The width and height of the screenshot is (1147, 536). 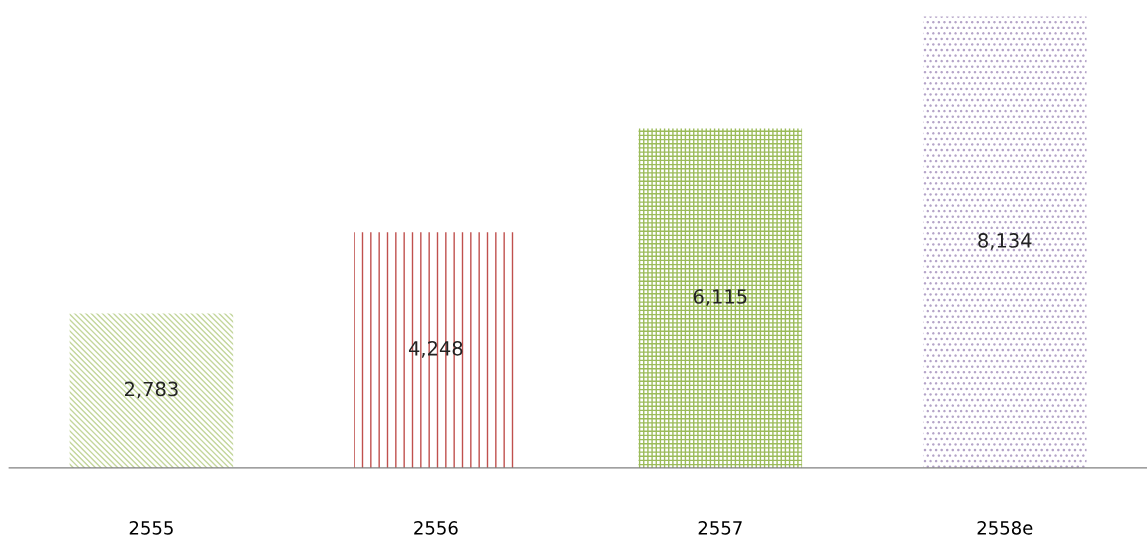 What do you see at coordinates (151, 528) in the screenshot?
I see `x-tick-label: 2555` at bounding box center [151, 528].